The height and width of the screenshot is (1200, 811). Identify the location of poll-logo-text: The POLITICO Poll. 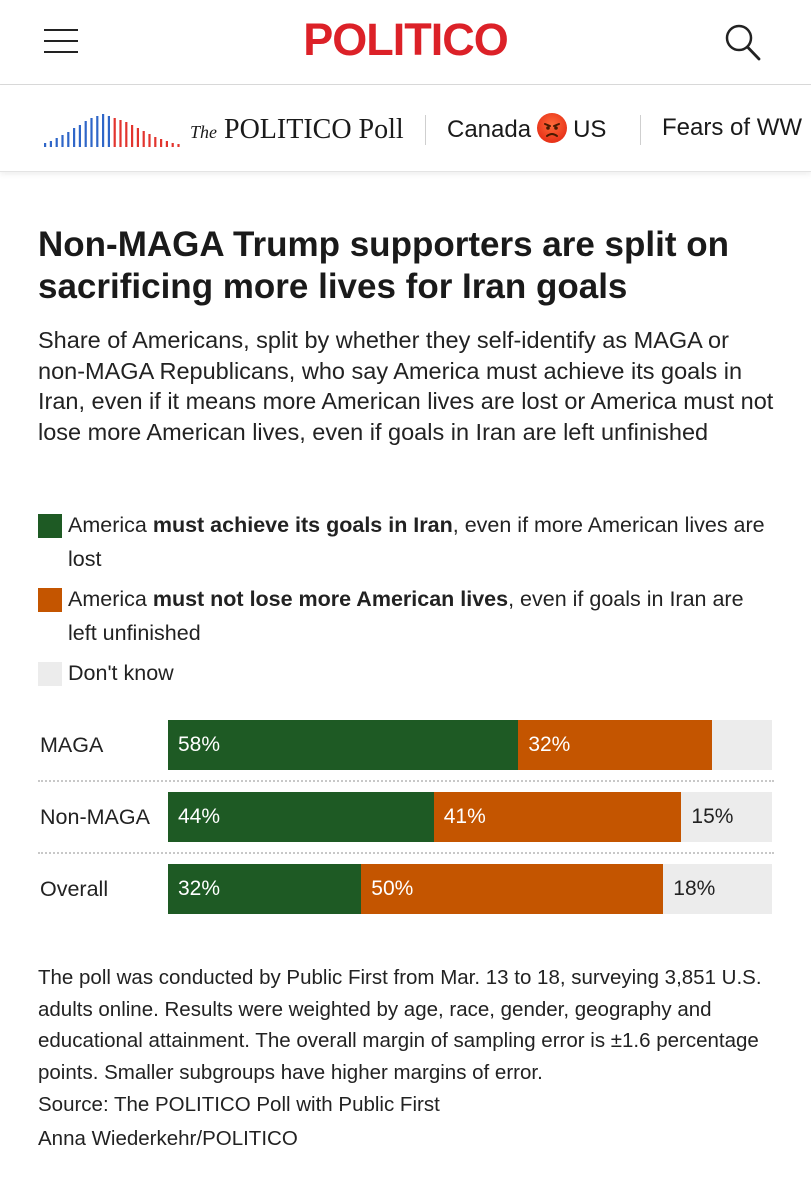
(297, 131).